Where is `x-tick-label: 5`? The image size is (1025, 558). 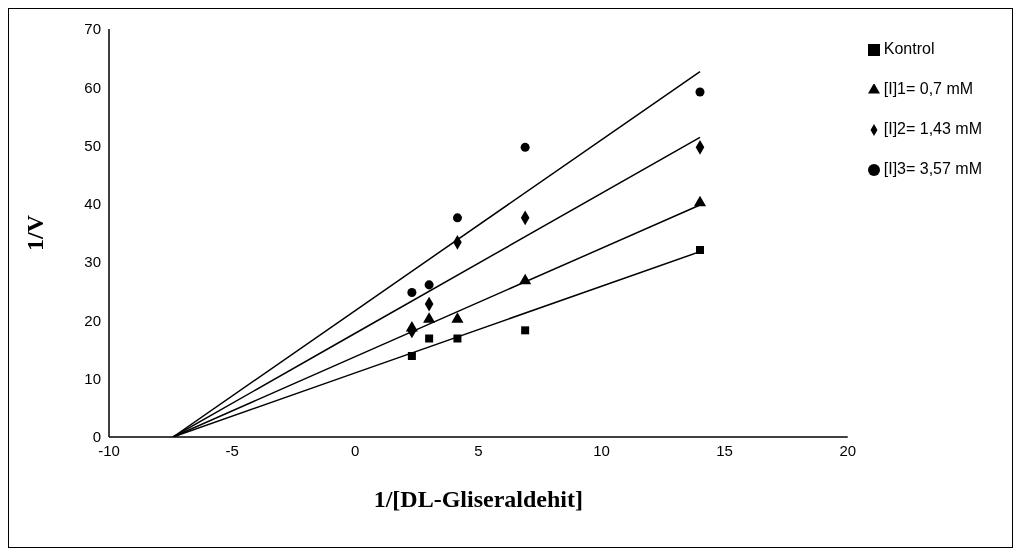
x-tick-label: 5 is located at coordinates (478, 450).